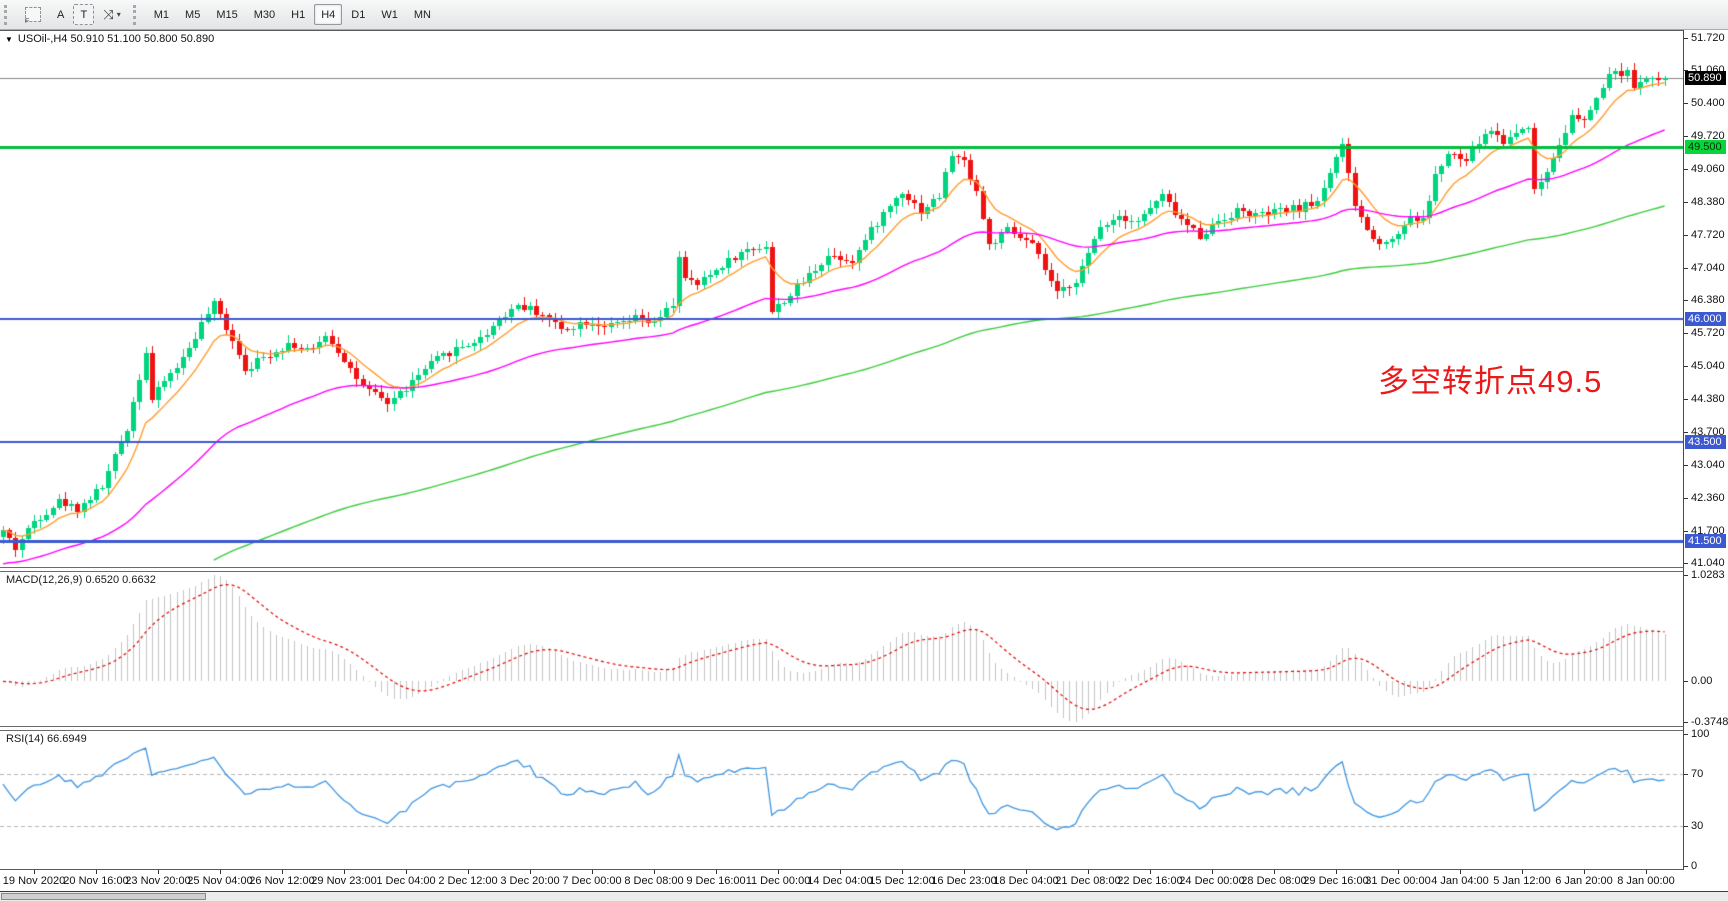  I want to click on chart-title-text: USOil-,H4 50.910 51.100 50.800 50.890, so click(116, 39).